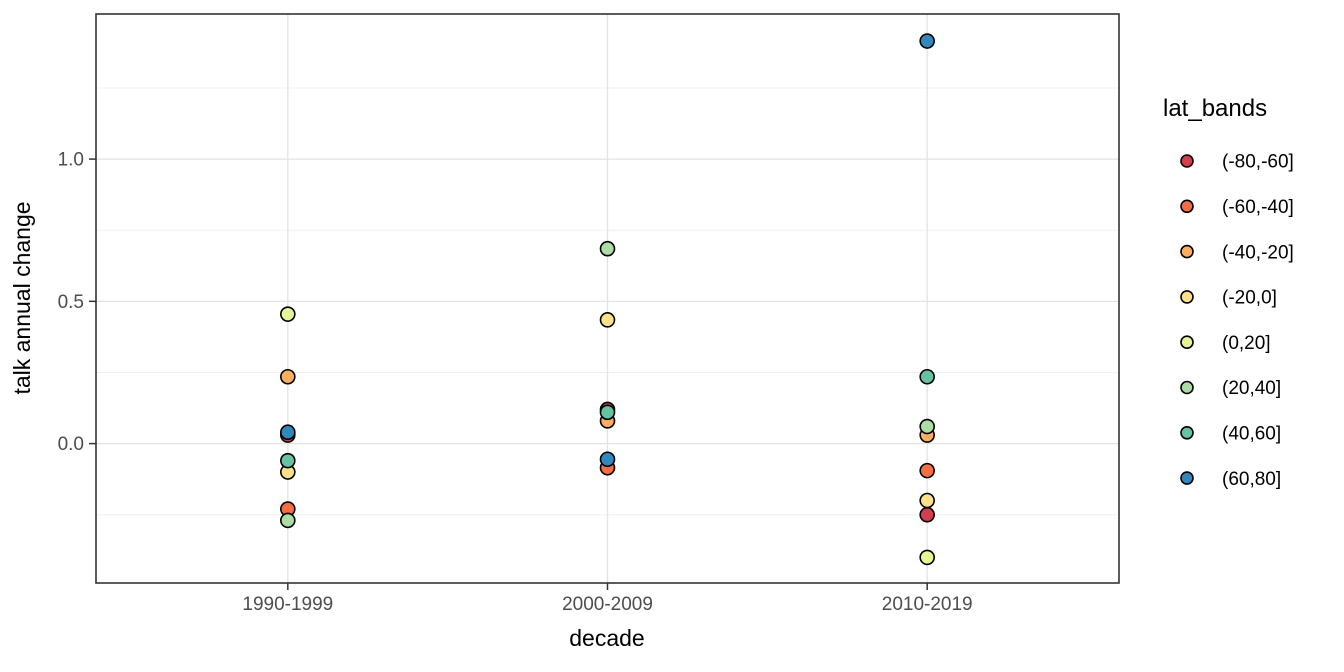 This screenshot has height=672, width=1344. Describe the element at coordinates (927, 604) in the screenshot. I see `x-tick-label: 2010-2019` at that location.